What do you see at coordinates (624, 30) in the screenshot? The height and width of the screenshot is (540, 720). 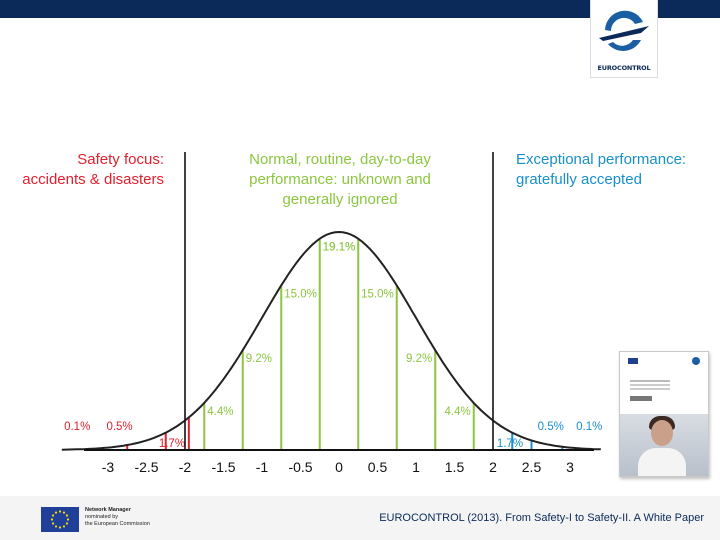 I see `eurocontrol-emblem-icon` at bounding box center [624, 30].